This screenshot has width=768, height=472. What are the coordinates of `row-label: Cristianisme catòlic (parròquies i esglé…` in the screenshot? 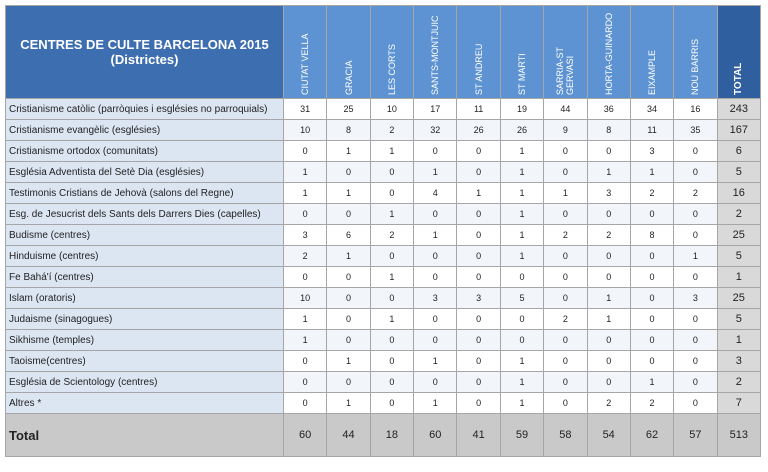 It's located at (144, 109).